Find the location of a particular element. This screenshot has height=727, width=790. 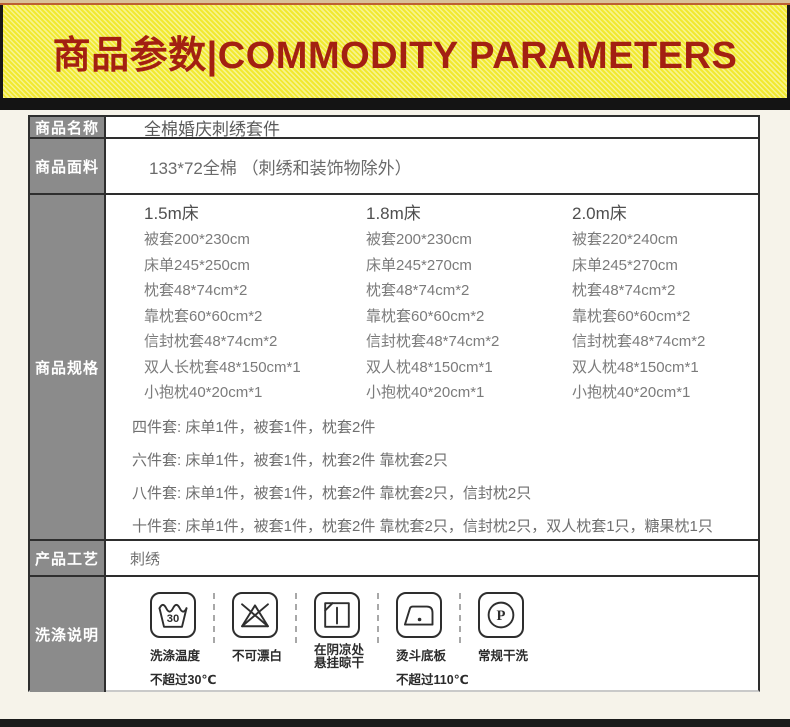

table-row-fabric: 商品面料 133*72全棉 （刺绣和装饰物除外） is located at coordinates (394, 165).